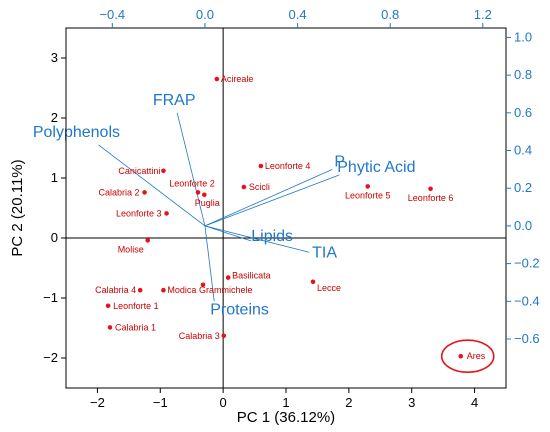 The image size is (550, 432). Describe the element at coordinates (223, 402) in the screenshot. I see `x-tick-label: 0` at that location.